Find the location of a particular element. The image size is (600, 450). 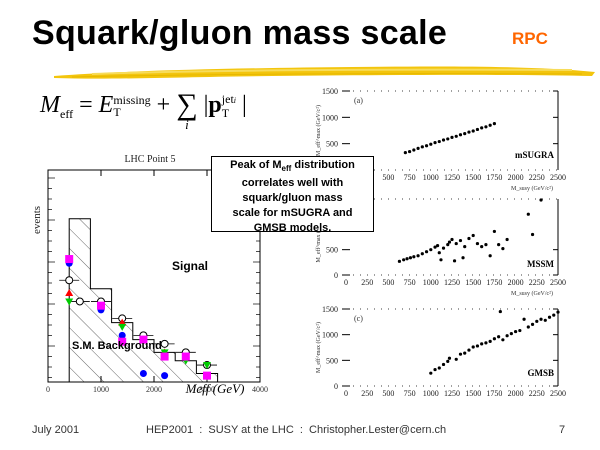

x-tick-label: 2500 is located at coordinates (558, 393).